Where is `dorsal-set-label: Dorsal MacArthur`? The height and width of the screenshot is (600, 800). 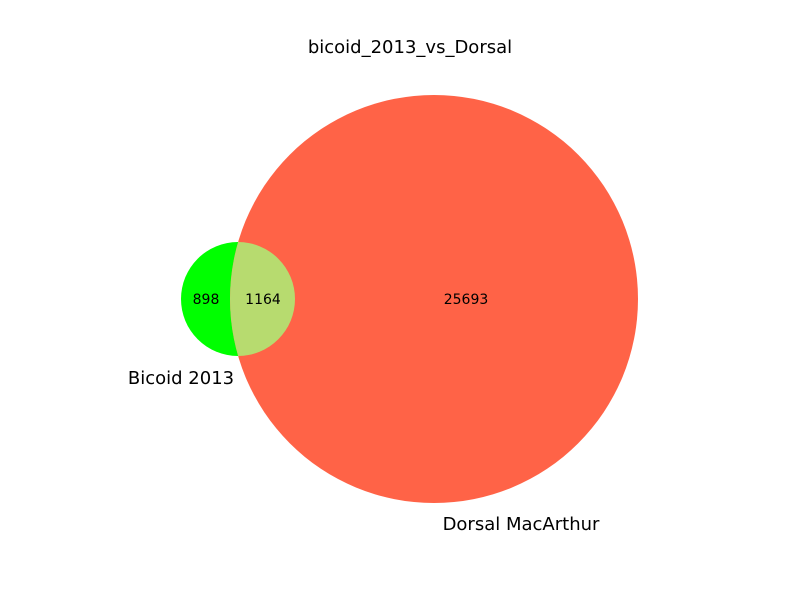
dorsal-set-label: Dorsal MacArthur is located at coordinates (521, 524).